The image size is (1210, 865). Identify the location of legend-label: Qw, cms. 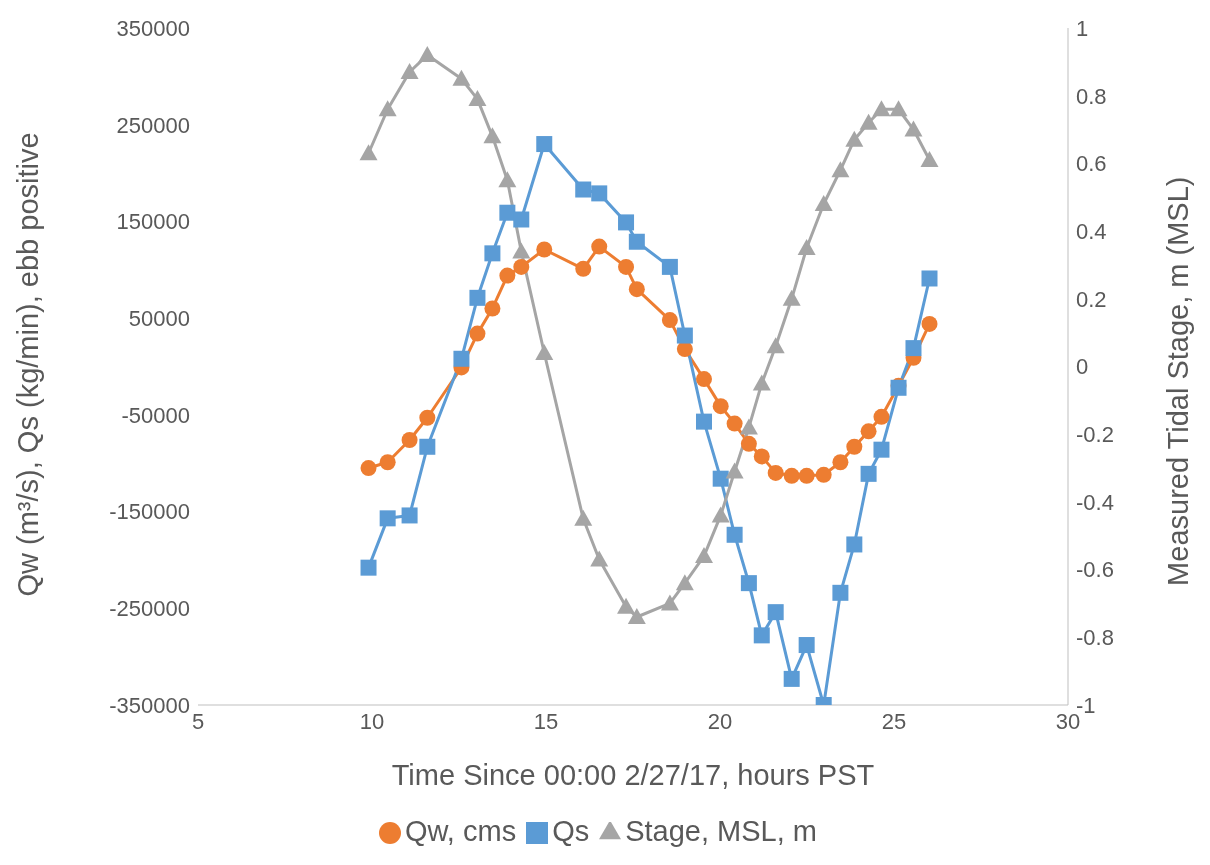
(460, 831).